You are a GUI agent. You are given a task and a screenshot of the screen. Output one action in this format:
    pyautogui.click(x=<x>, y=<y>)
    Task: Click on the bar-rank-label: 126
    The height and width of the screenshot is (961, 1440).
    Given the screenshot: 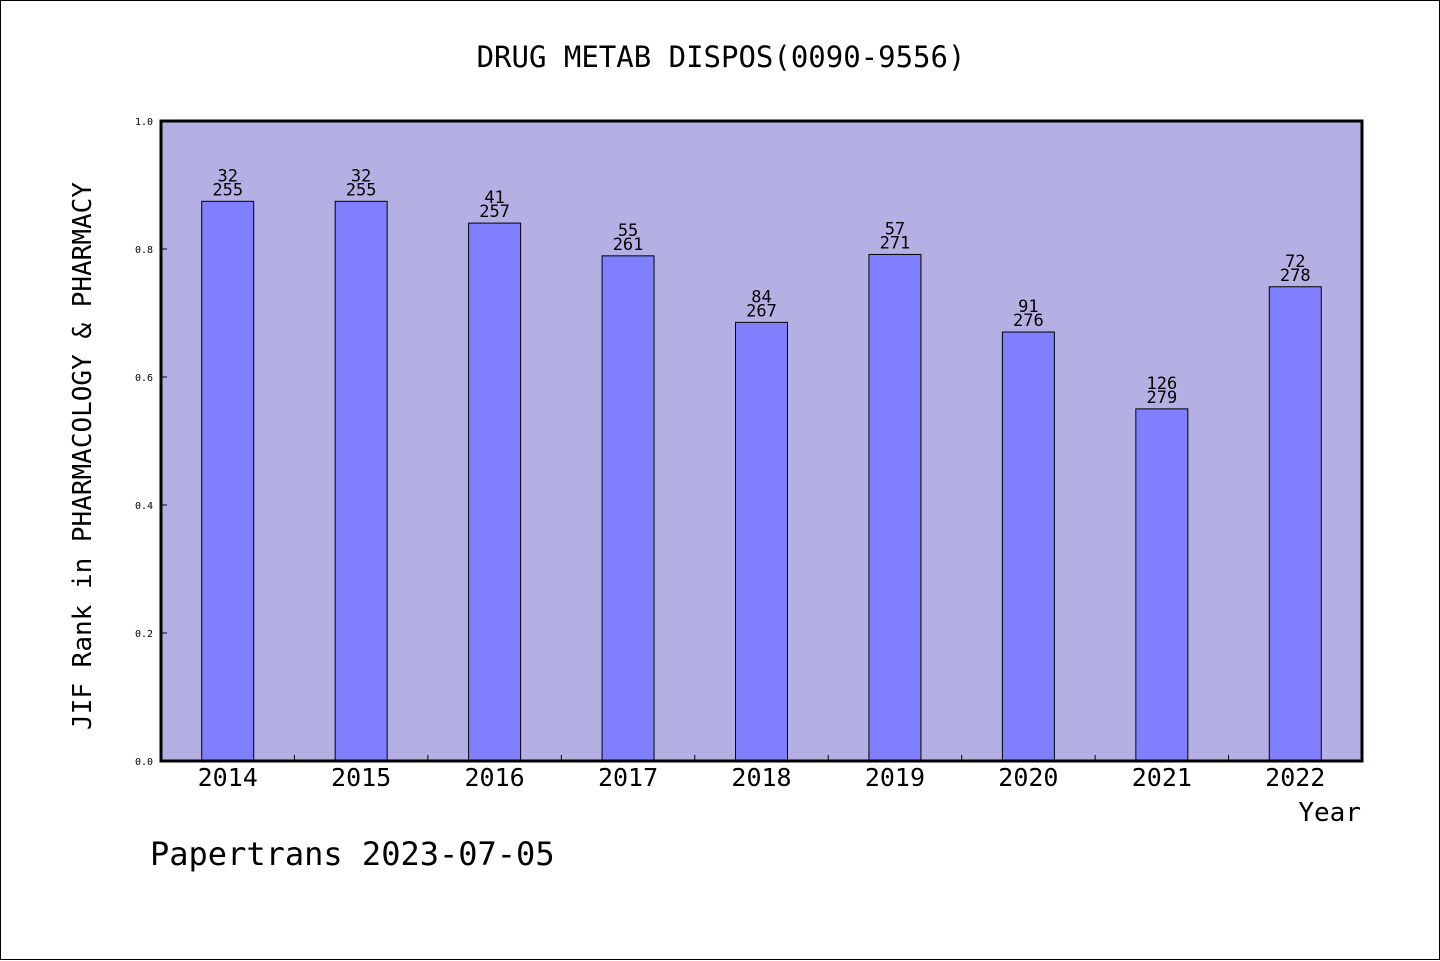 What is the action you would take?
    pyautogui.click(x=1161, y=384)
    